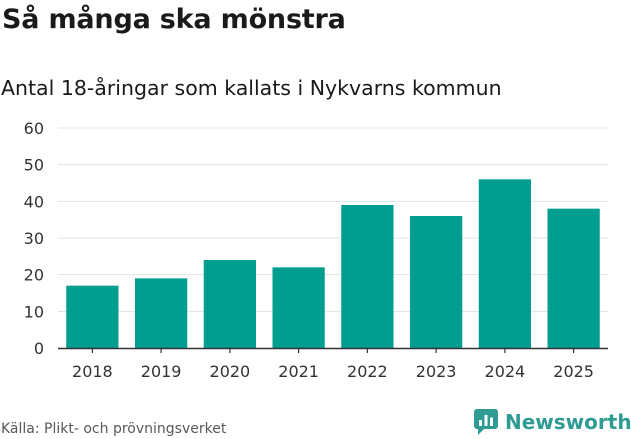 Image resolution: width=631 pixels, height=439 pixels. What do you see at coordinates (298, 307) in the screenshot?
I see `bar-2021` at bounding box center [298, 307].